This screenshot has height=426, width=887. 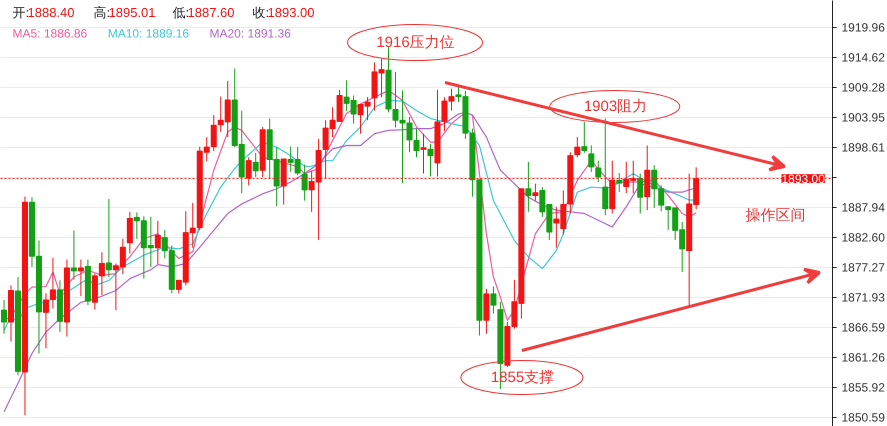 I want to click on text: MA10: 1889.16, so click(x=149, y=33).